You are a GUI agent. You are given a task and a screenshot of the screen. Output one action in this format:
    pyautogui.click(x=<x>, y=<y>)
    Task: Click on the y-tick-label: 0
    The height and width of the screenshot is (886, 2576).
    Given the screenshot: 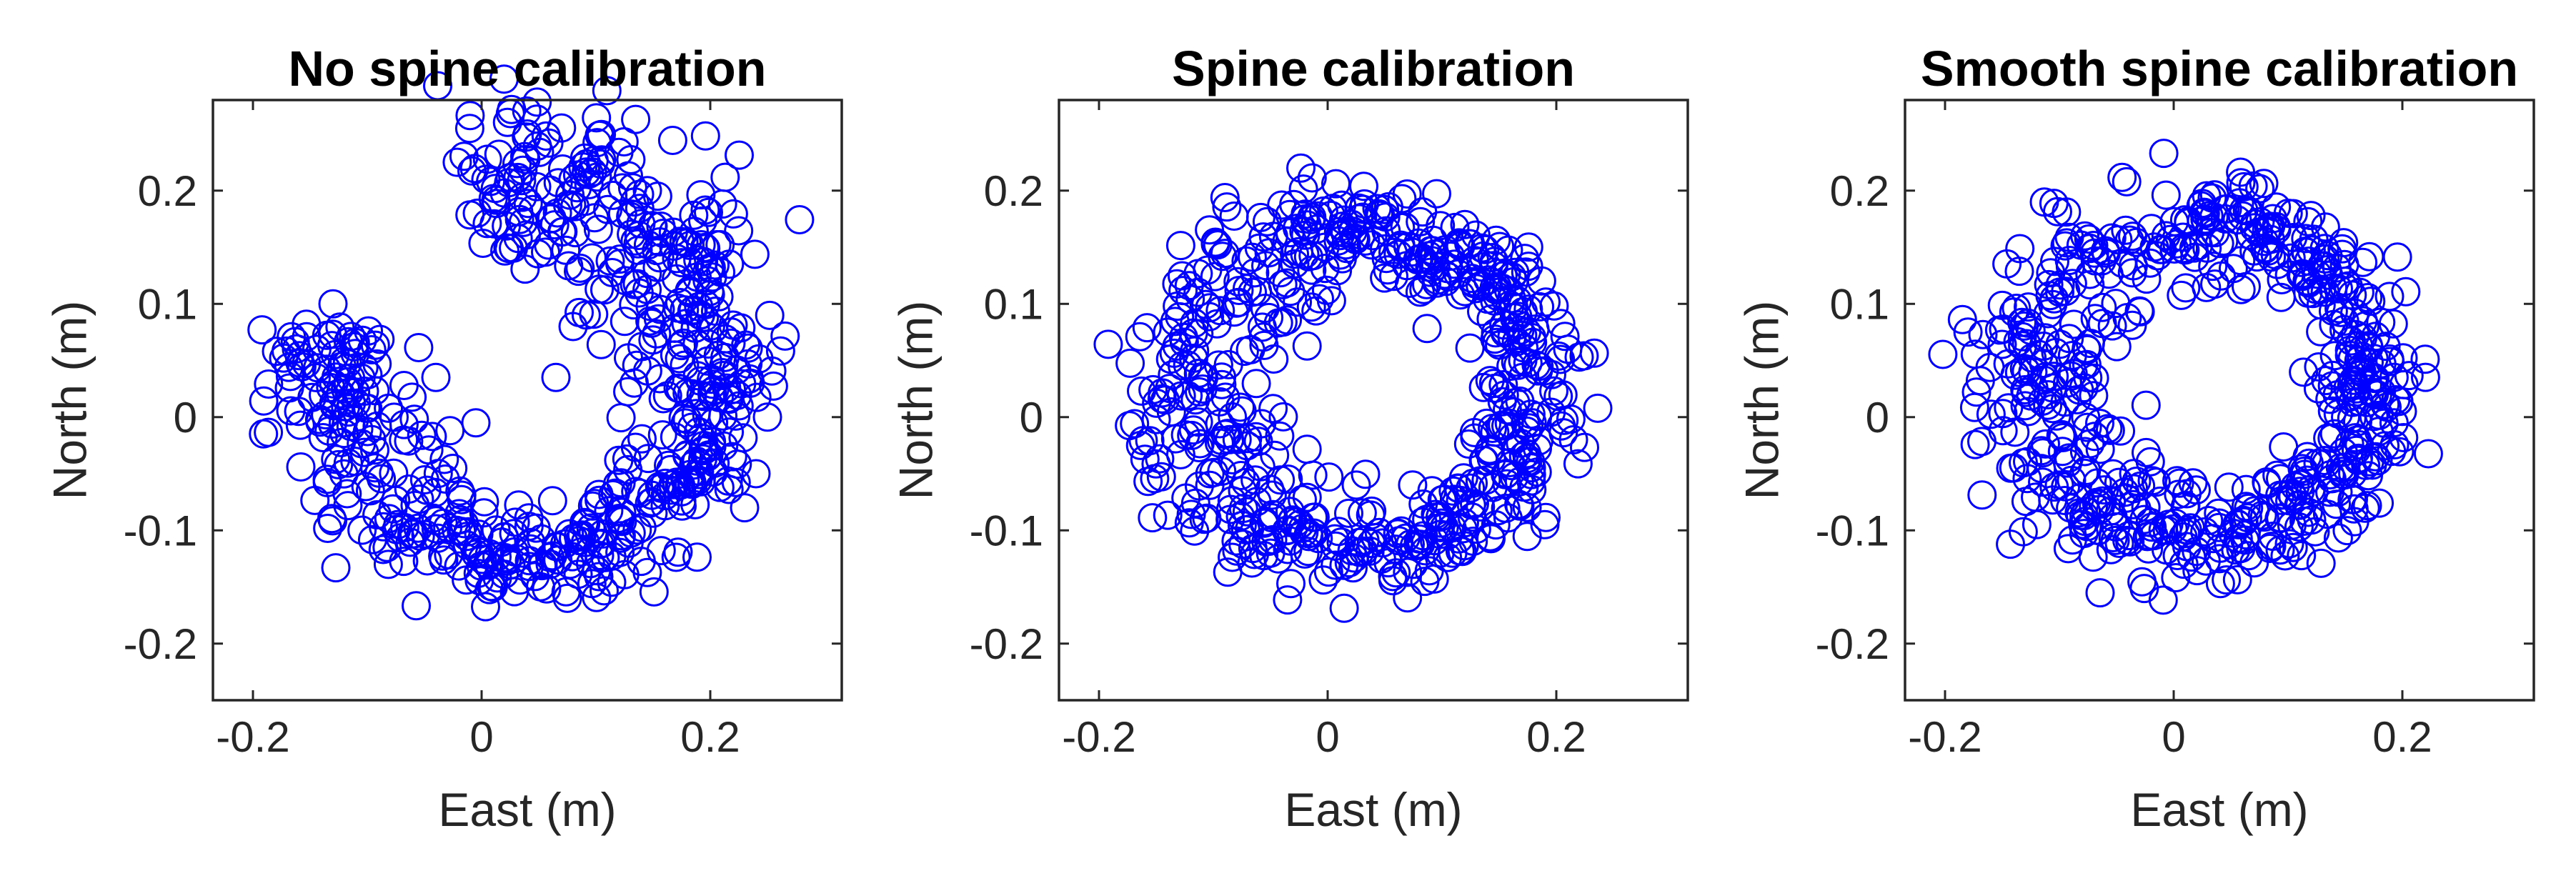 What is the action you would take?
    pyautogui.click(x=185, y=418)
    